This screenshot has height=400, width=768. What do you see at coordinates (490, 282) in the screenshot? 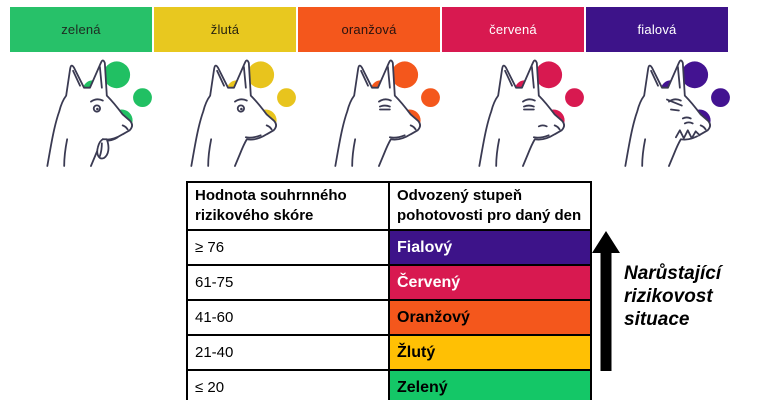
I see `level-cell-red: Červený` at bounding box center [490, 282].